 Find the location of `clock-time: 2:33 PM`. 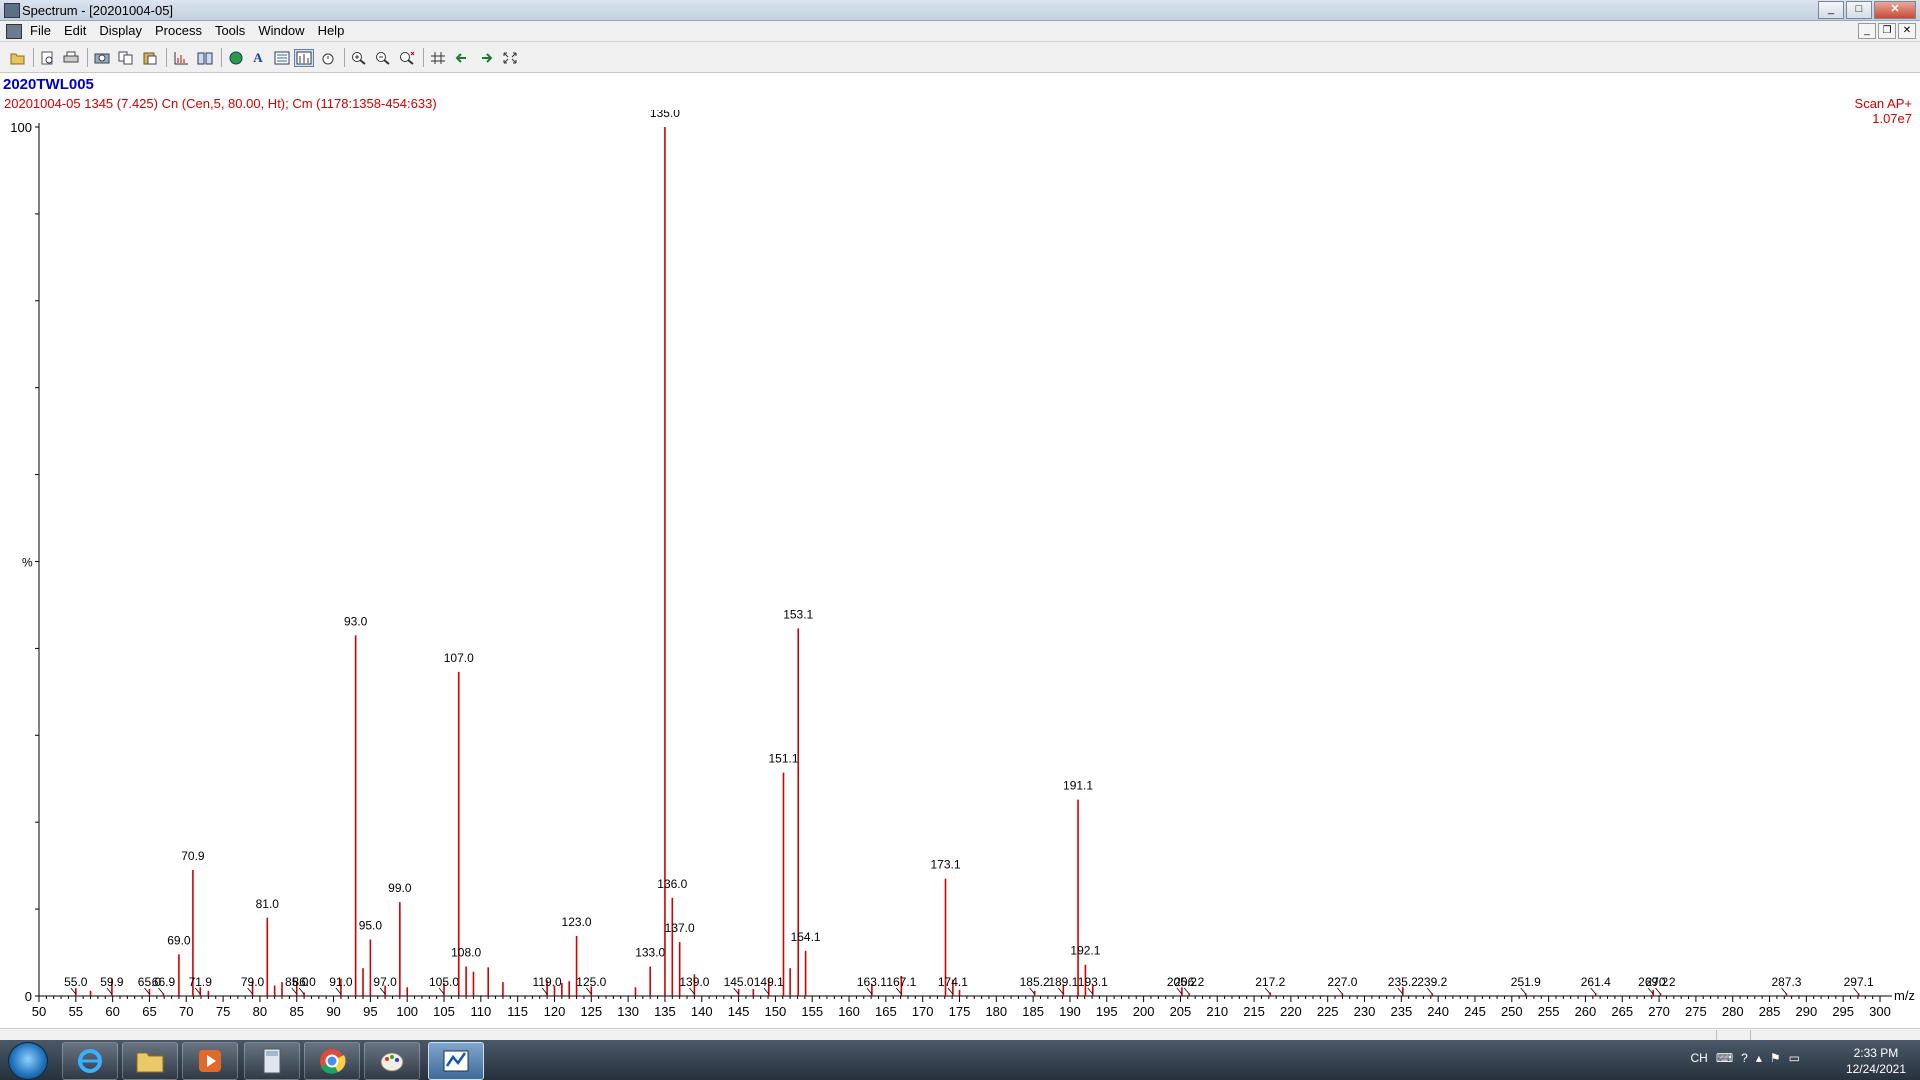

clock-time: 2:33 PM is located at coordinates (1876, 1053).